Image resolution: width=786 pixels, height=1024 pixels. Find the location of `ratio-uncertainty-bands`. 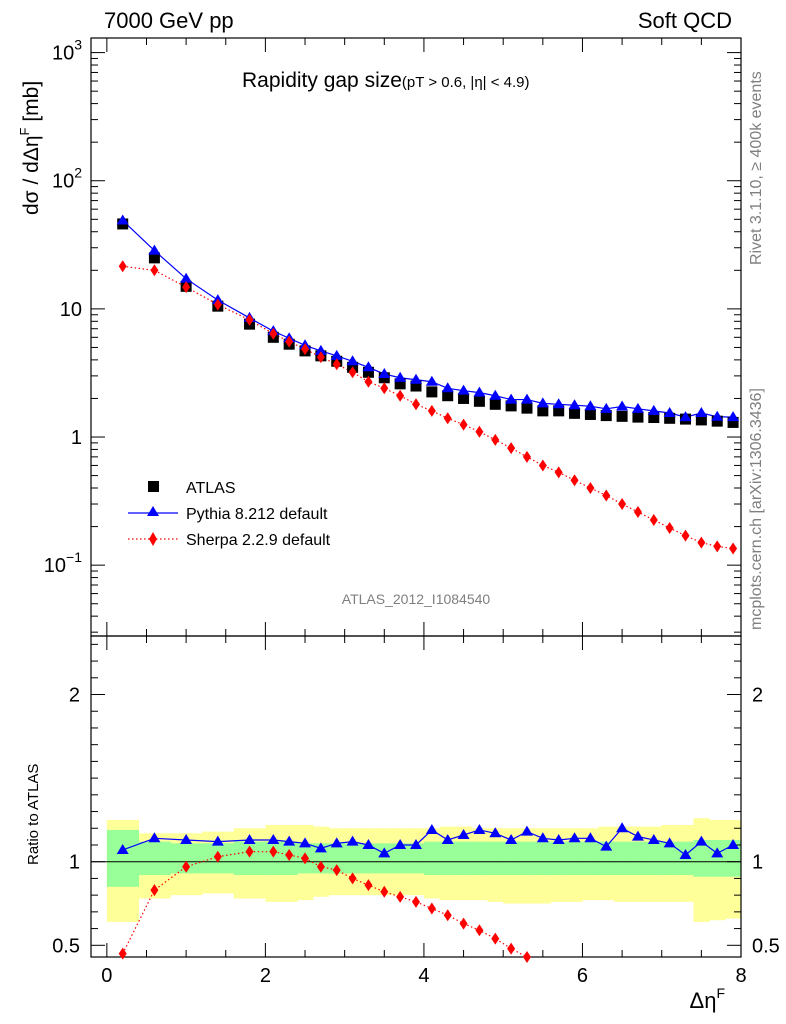

ratio-uncertainty-bands is located at coordinates (424, 870).